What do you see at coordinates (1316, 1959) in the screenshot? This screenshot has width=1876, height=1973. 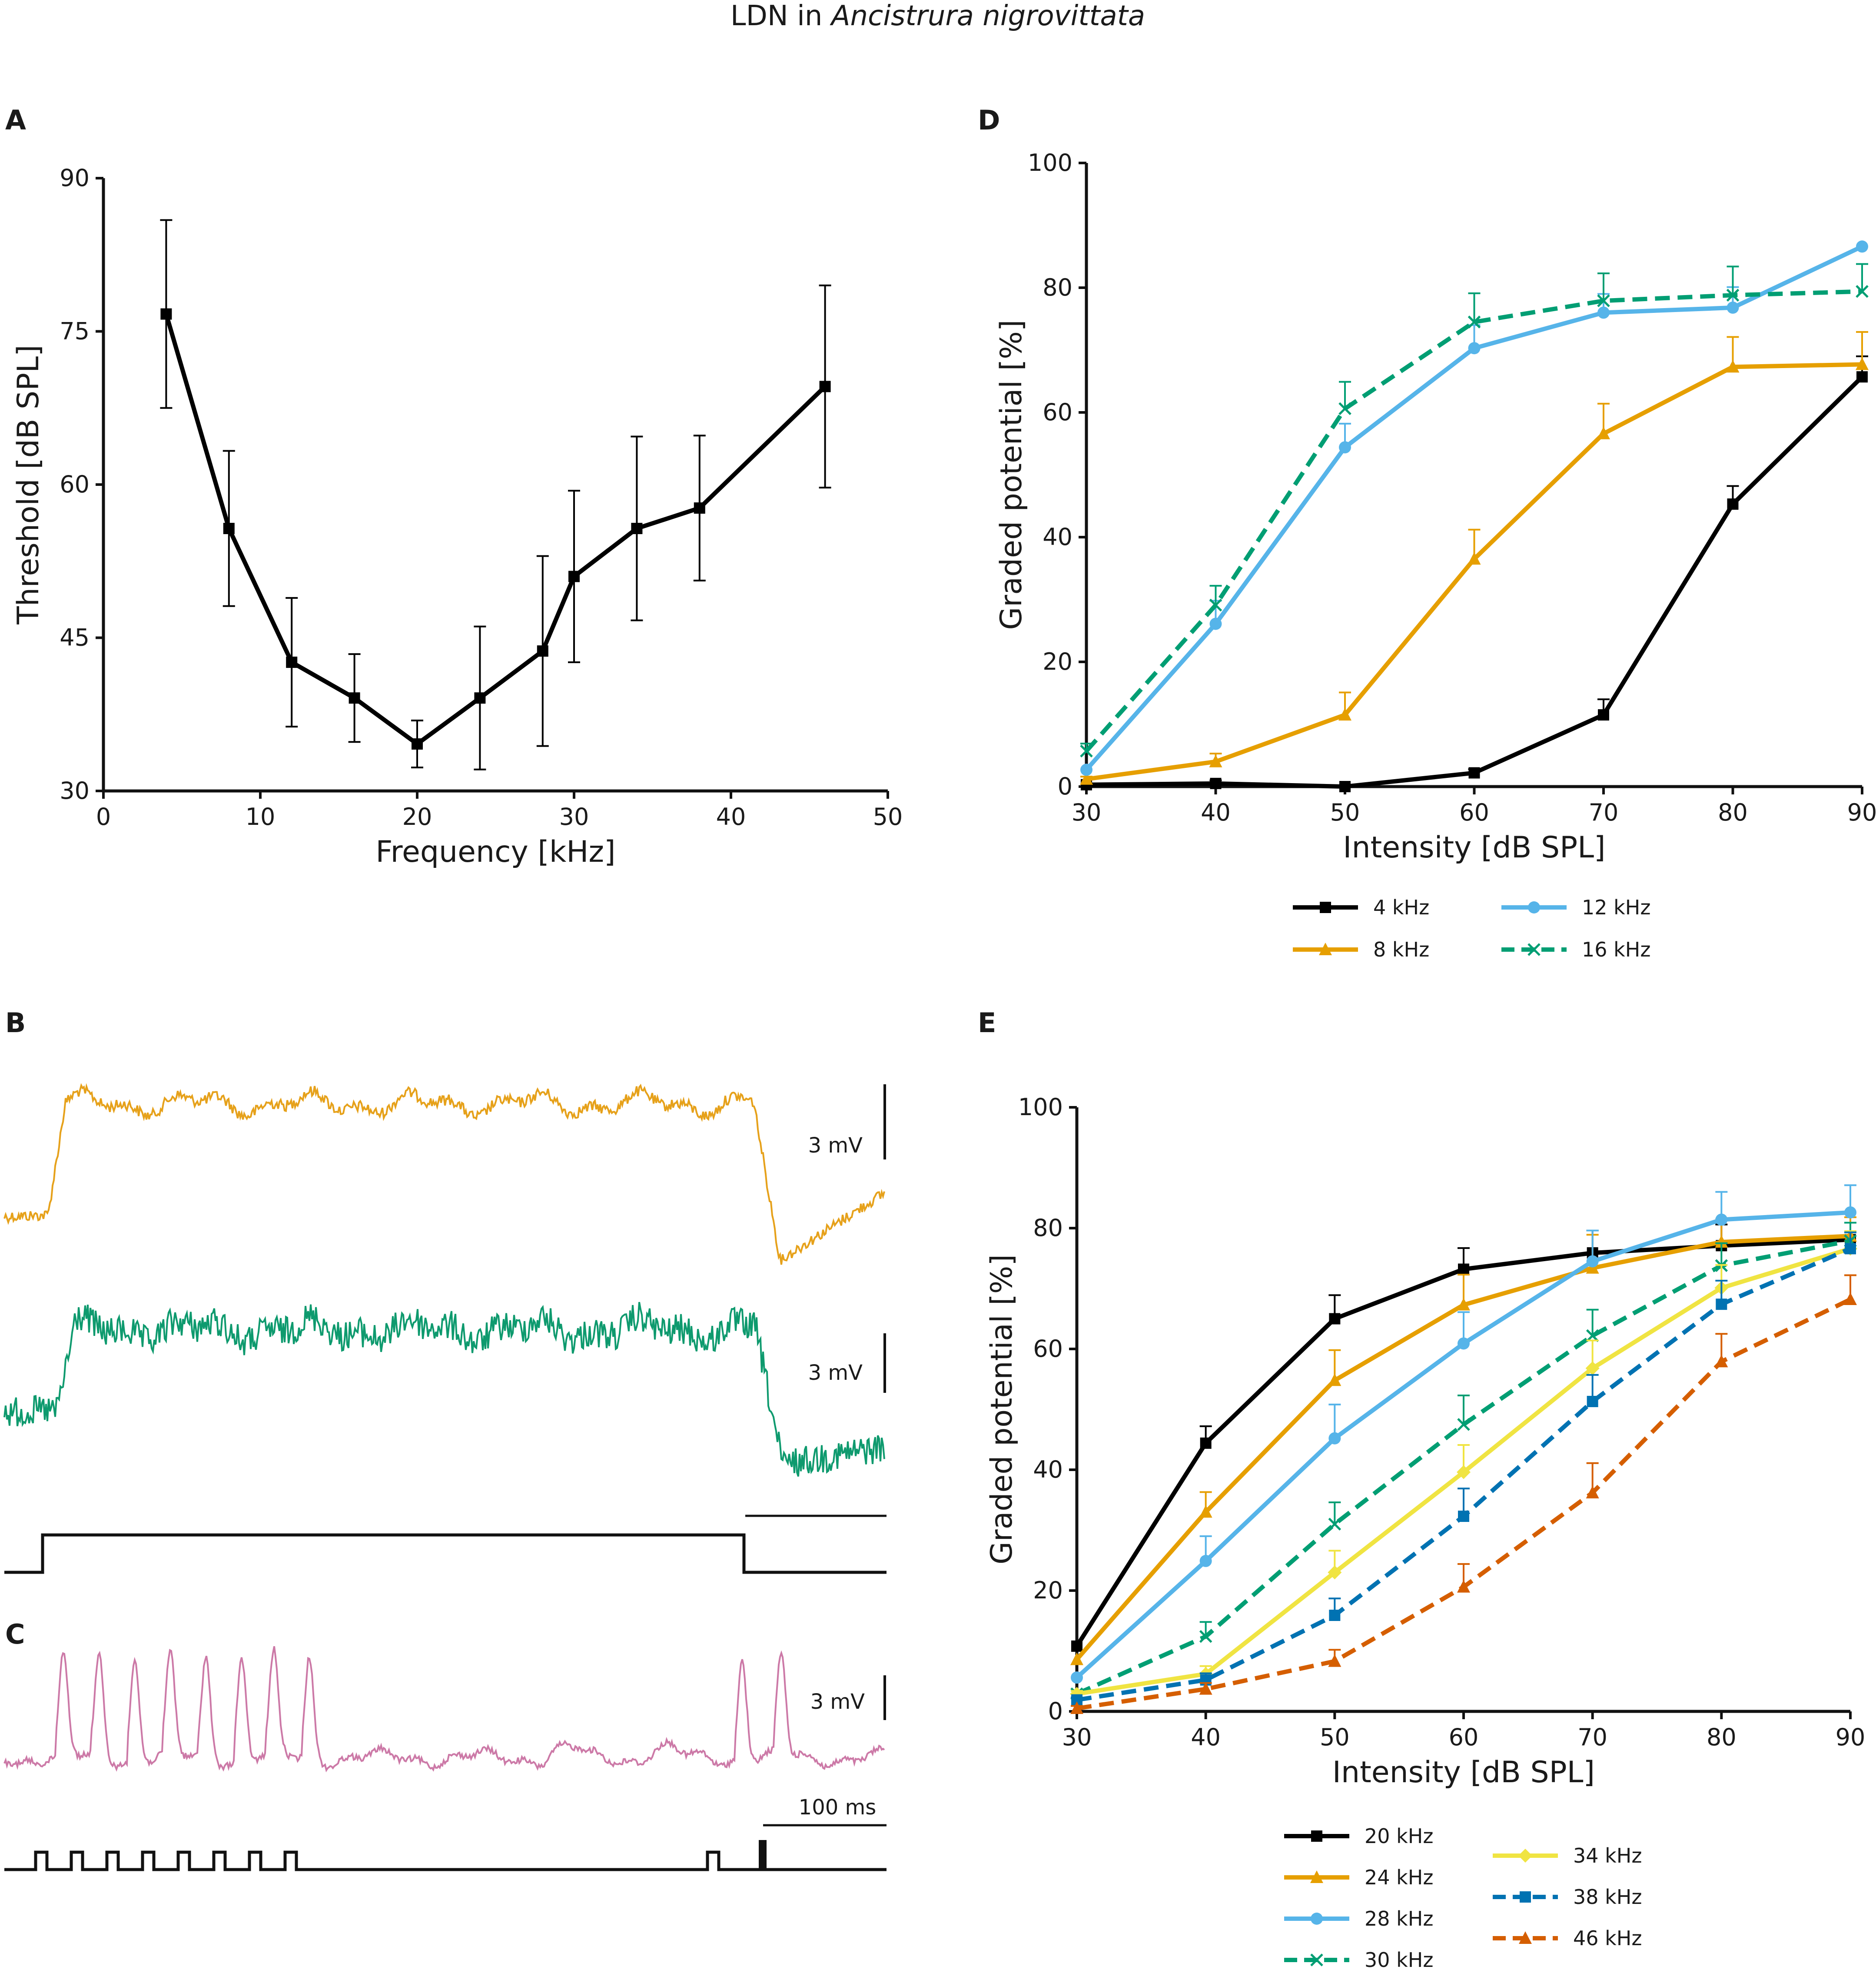 I see `legend-marker-30-kHz` at bounding box center [1316, 1959].